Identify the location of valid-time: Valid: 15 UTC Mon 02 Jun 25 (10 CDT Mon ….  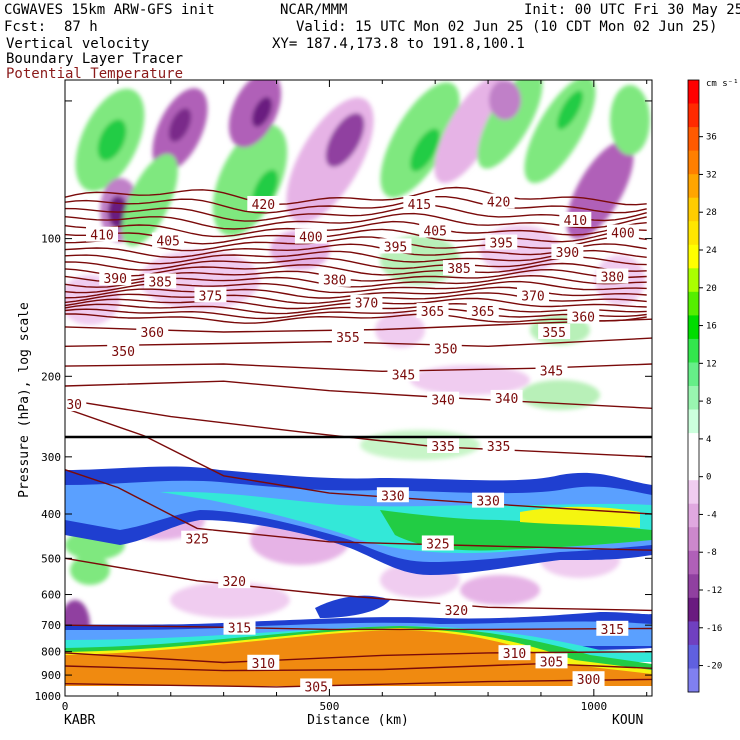
(507, 27).